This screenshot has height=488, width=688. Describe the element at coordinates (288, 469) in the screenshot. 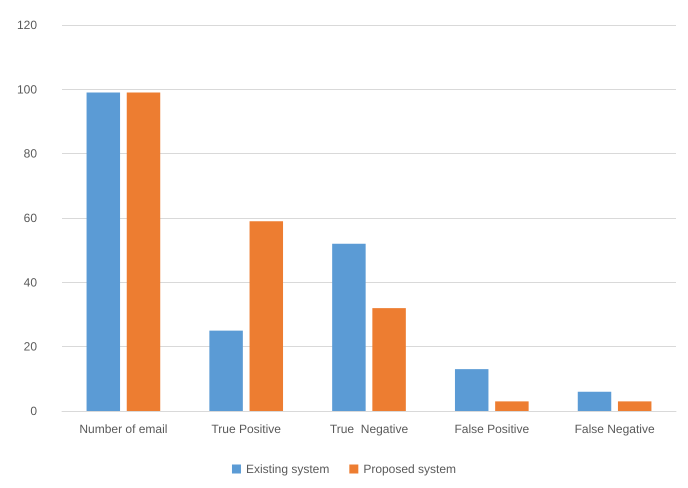

I see `legend-label: Existing system` at that location.